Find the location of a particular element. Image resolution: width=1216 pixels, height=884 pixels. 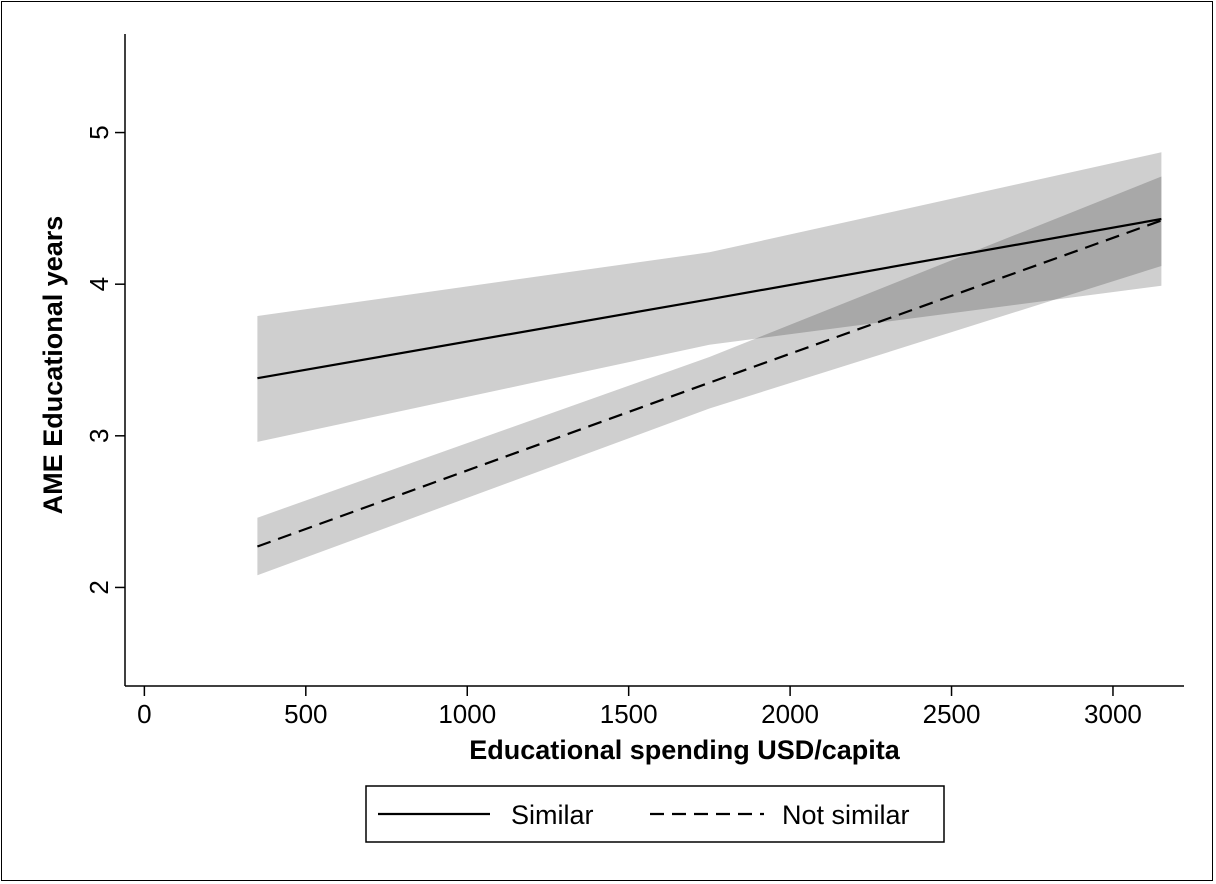

x-axis-title: Educational spending USD/capita is located at coordinates (685, 750).